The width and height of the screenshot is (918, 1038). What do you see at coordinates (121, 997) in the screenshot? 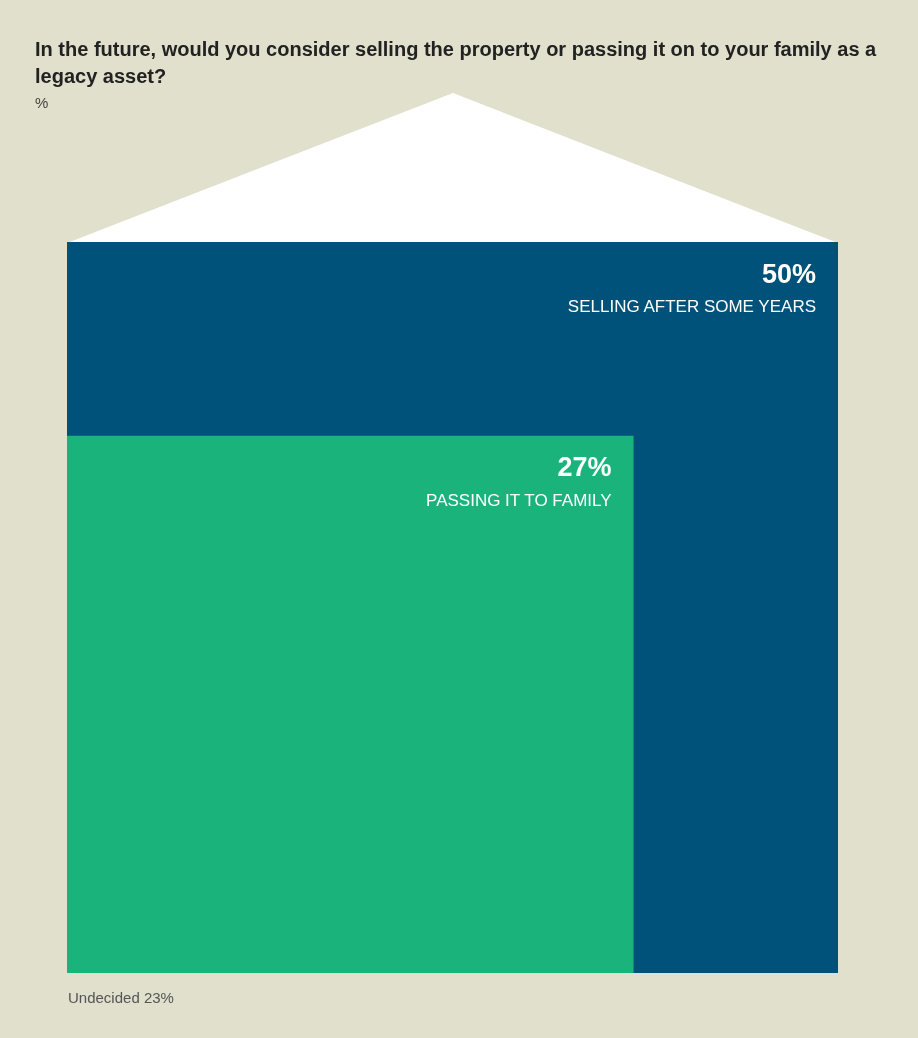
I see `text: Undecided 23%` at bounding box center [121, 997].